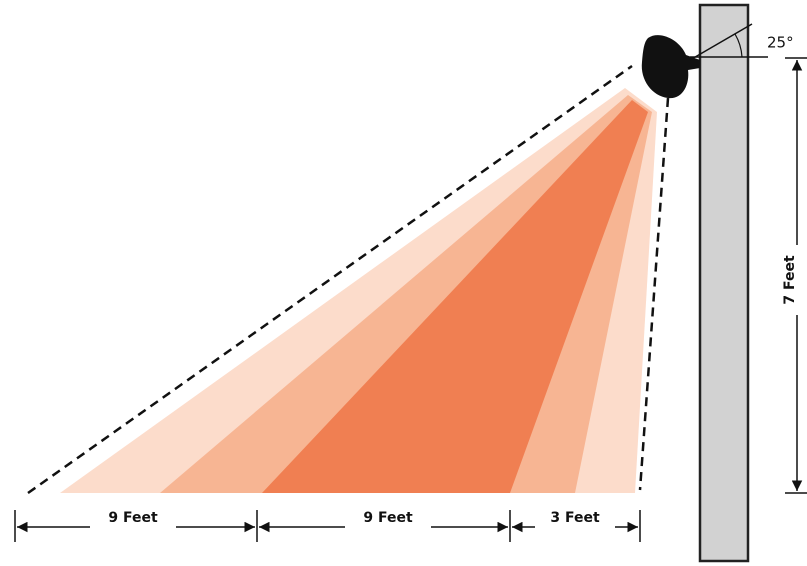  Describe the element at coordinates (670, 67) in the screenshot. I see `sensor` at that location.